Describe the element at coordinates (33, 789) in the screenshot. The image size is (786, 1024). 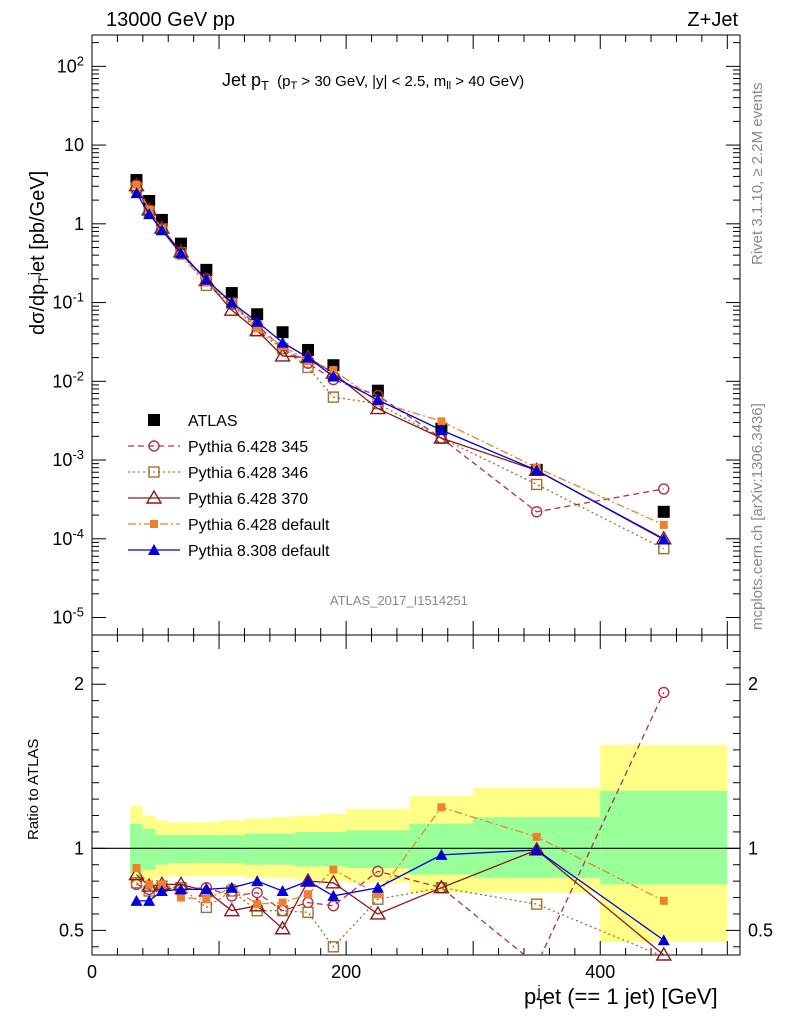
I see `ratio-y-axis-label: Ratio to ATLAS` at that location.